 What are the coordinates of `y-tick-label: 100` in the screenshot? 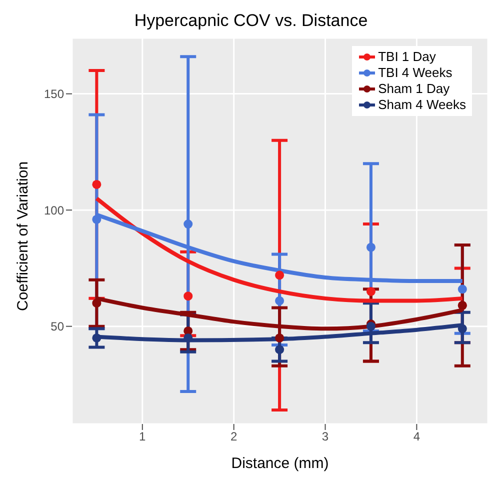 It's located at (54, 210).